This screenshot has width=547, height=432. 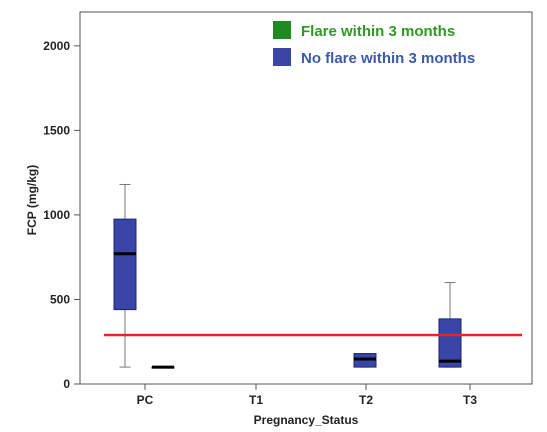 I want to click on legend-label: Flare within 3 months, so click(x=378, y=31).